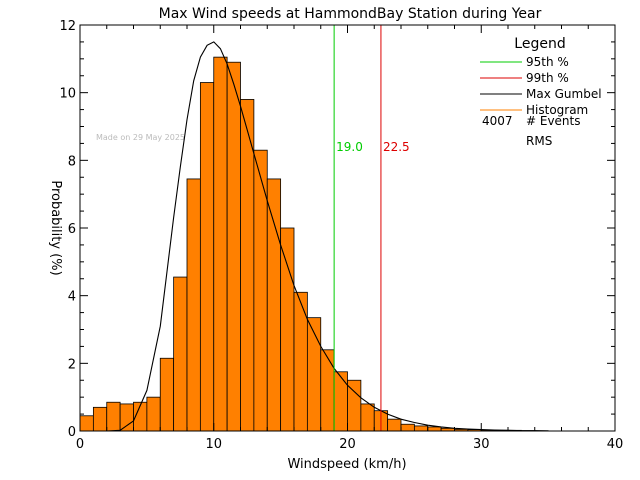 Image resolution: width=640 pixels, height=480 pixels. I want to click on x-tick-label: 40, so click(615, 444).